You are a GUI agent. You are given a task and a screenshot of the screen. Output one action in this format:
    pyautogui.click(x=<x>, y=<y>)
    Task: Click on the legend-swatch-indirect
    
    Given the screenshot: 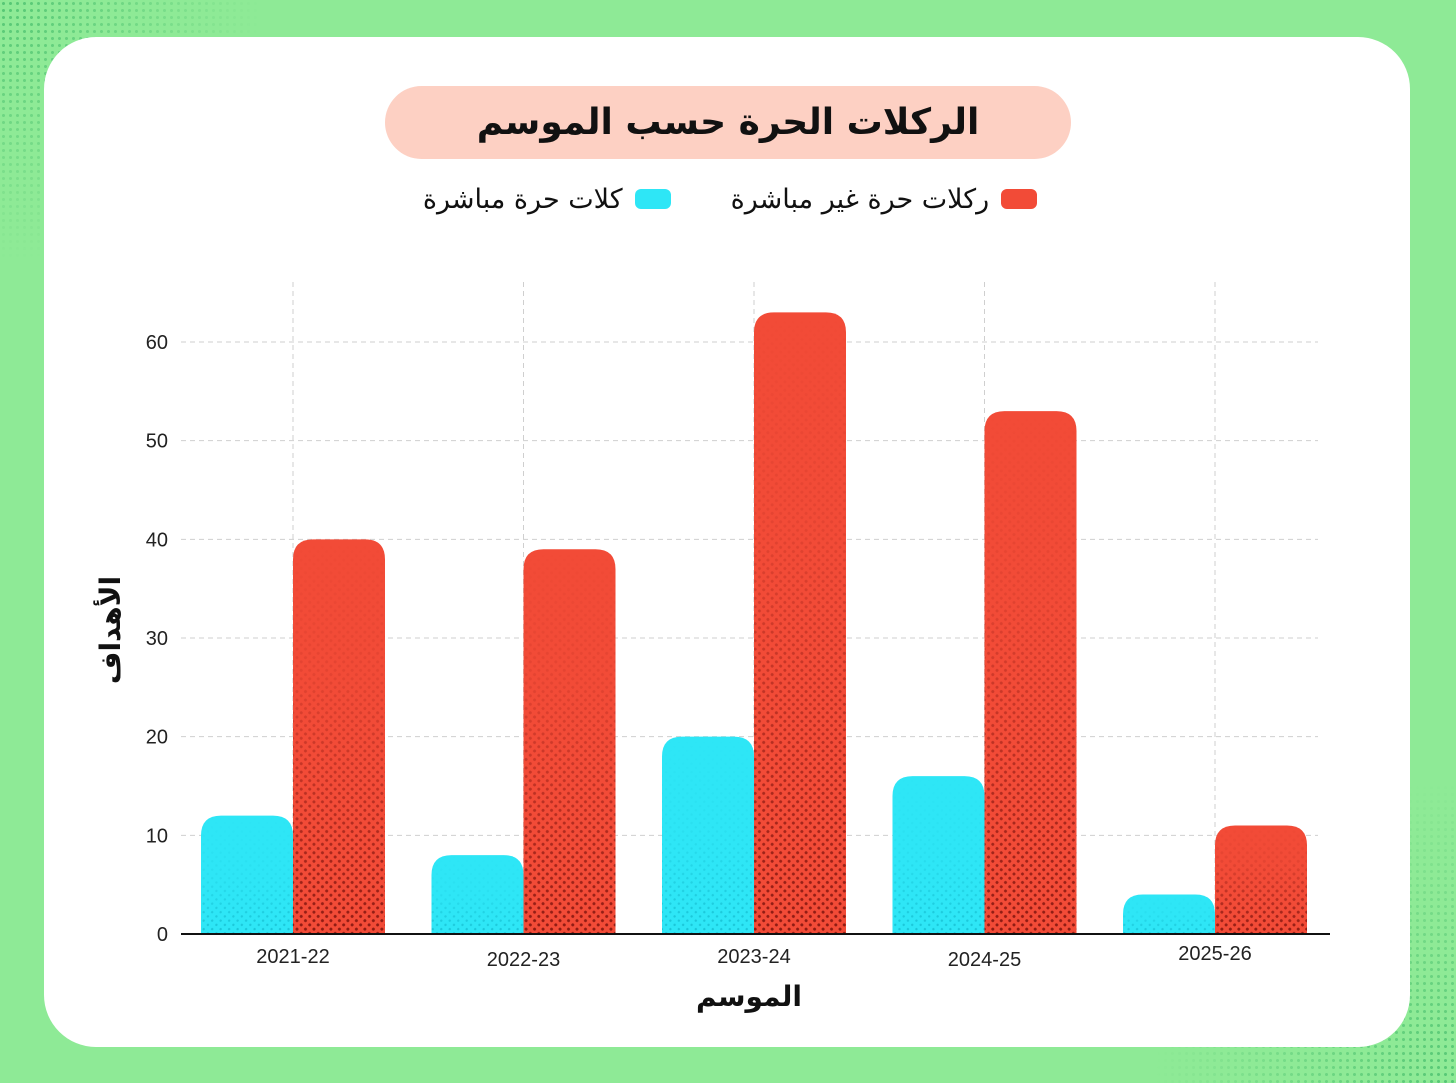 What is the action you would take?
    pyautogui.click(x=1019, y=199)
    